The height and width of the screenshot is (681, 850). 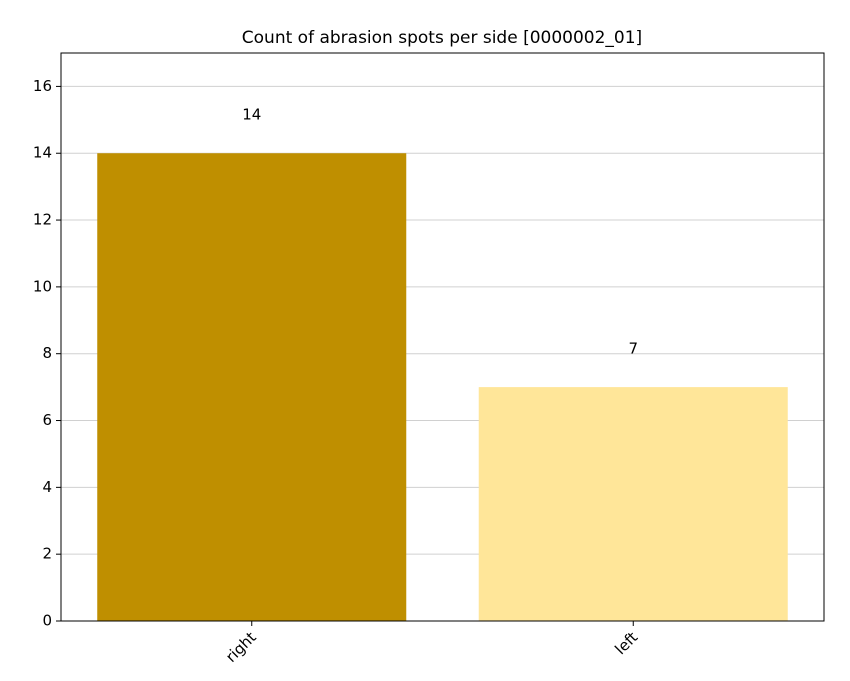 What do you see at coordinates (42, 153) in the screenshot?
I see `y-tick-label: 14` at bounding box center [42, 153].